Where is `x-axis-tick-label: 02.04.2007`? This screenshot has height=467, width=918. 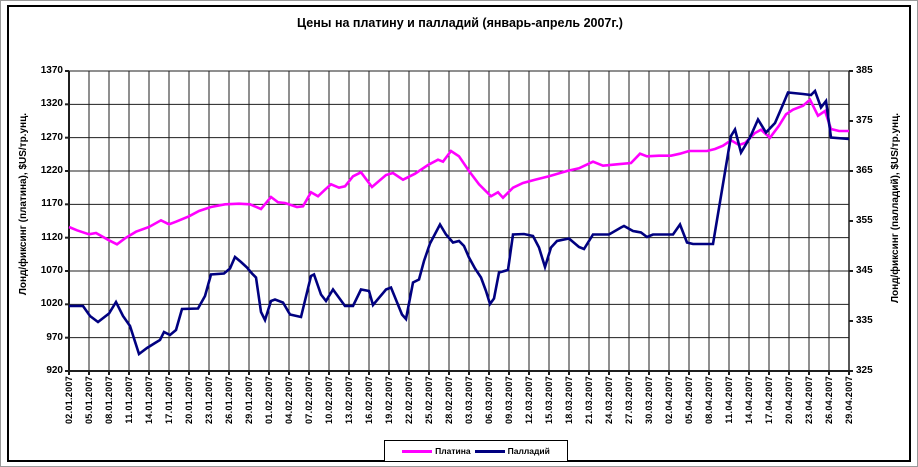 x-axis-tick-label: 02.04.2007 is located at coordinates (669, 400).